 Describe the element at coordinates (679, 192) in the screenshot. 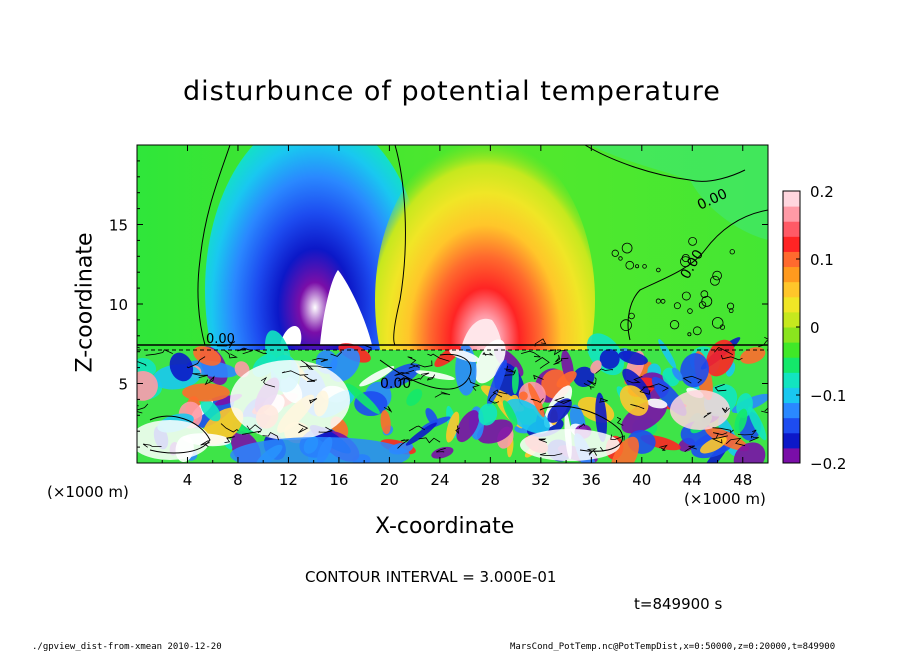

I see `upper-right-region` at that location.